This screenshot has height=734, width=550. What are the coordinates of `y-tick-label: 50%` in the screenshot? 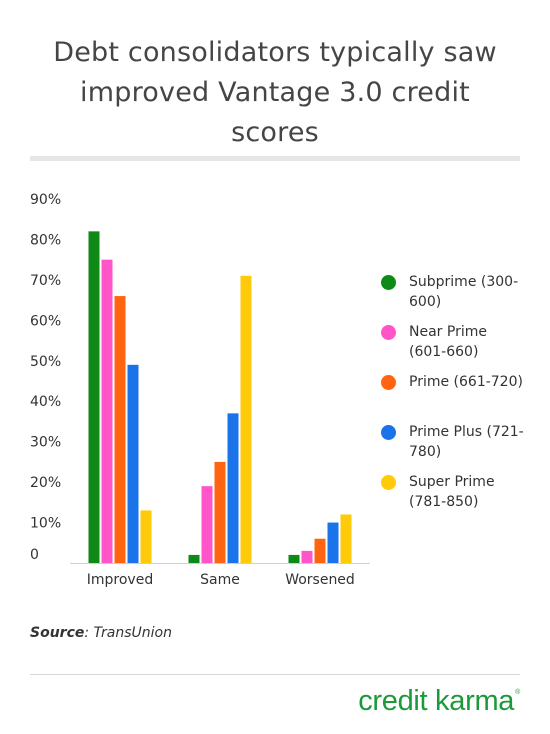 It's located at (45, 362).